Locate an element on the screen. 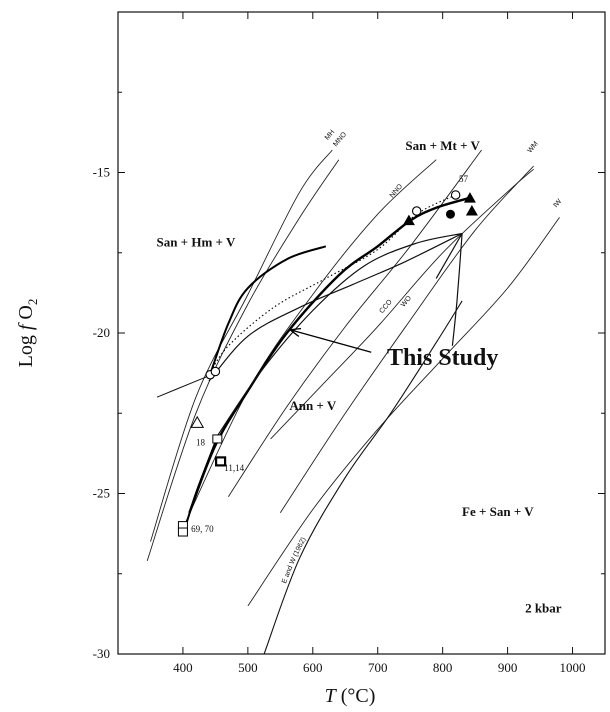 The image size is (610, 712). field-label-3: Fe + San + V is located at coordinates (498, 511).